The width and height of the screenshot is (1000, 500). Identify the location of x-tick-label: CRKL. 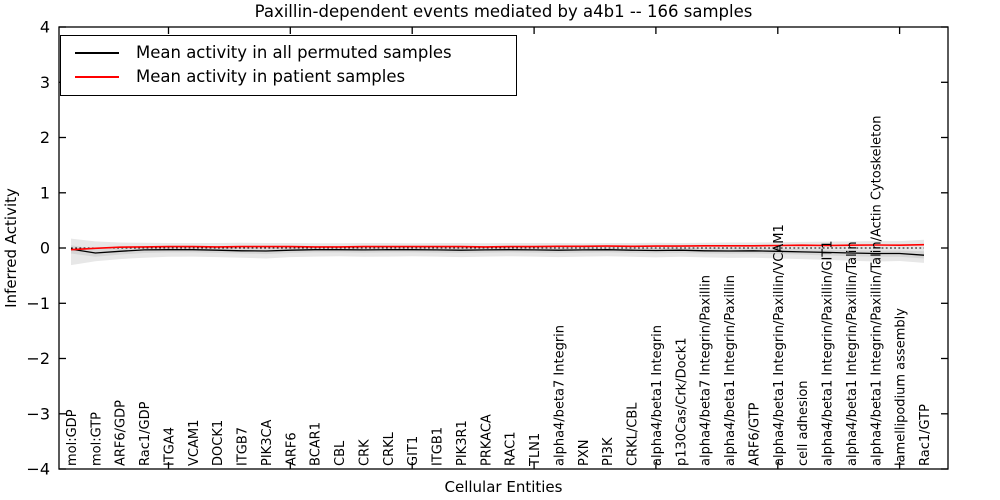
(389, 448).